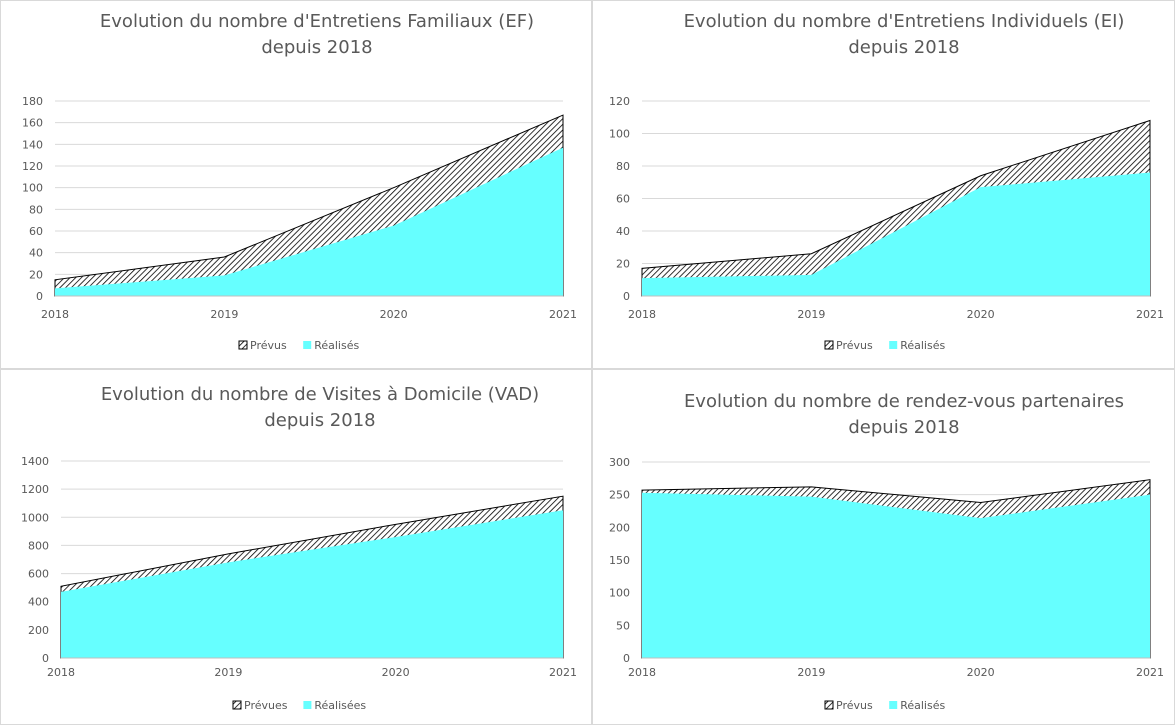  Describe the element at coordinates (623, 625) in the screenshot. I see `y-tick-label: 50` at that location.